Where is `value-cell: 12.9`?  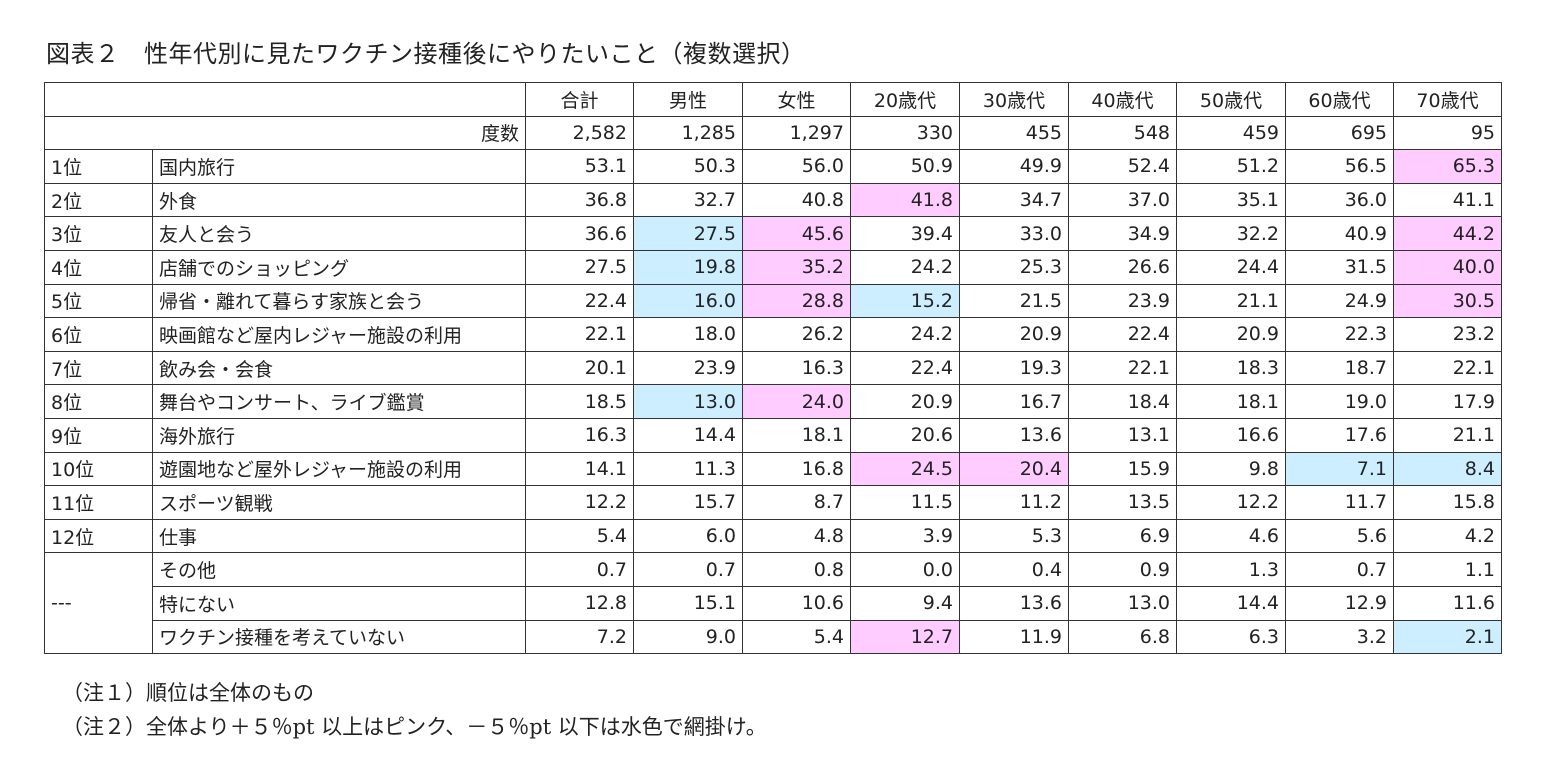 value-cell: 12.9 is located at coordinates (1339, 603).